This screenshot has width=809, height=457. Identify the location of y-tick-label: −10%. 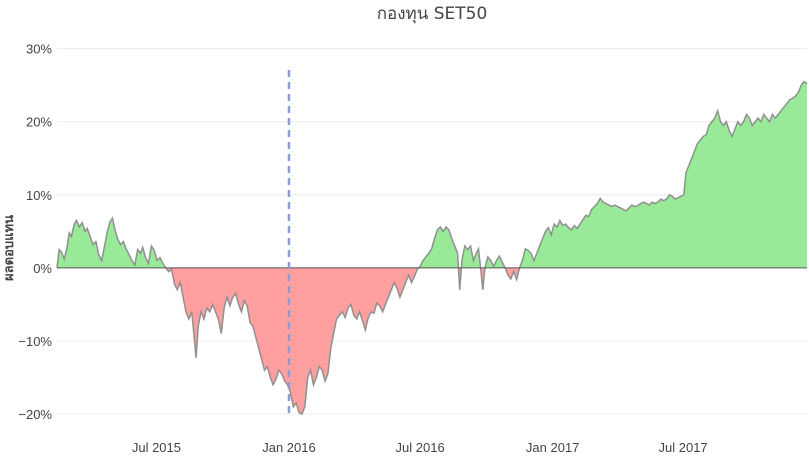
(35, 341).